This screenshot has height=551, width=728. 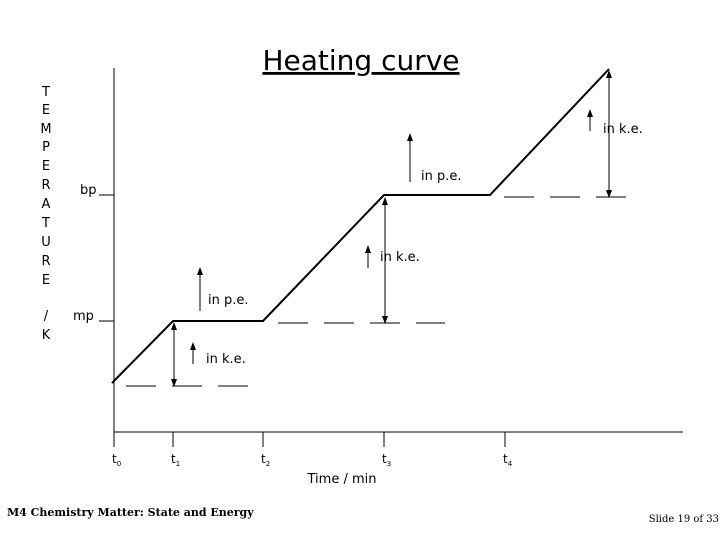 What do you see at coordinates (410, 137) in the screenshot?
I see `arrow-pe-2-head` at bounding box center [410, 137].